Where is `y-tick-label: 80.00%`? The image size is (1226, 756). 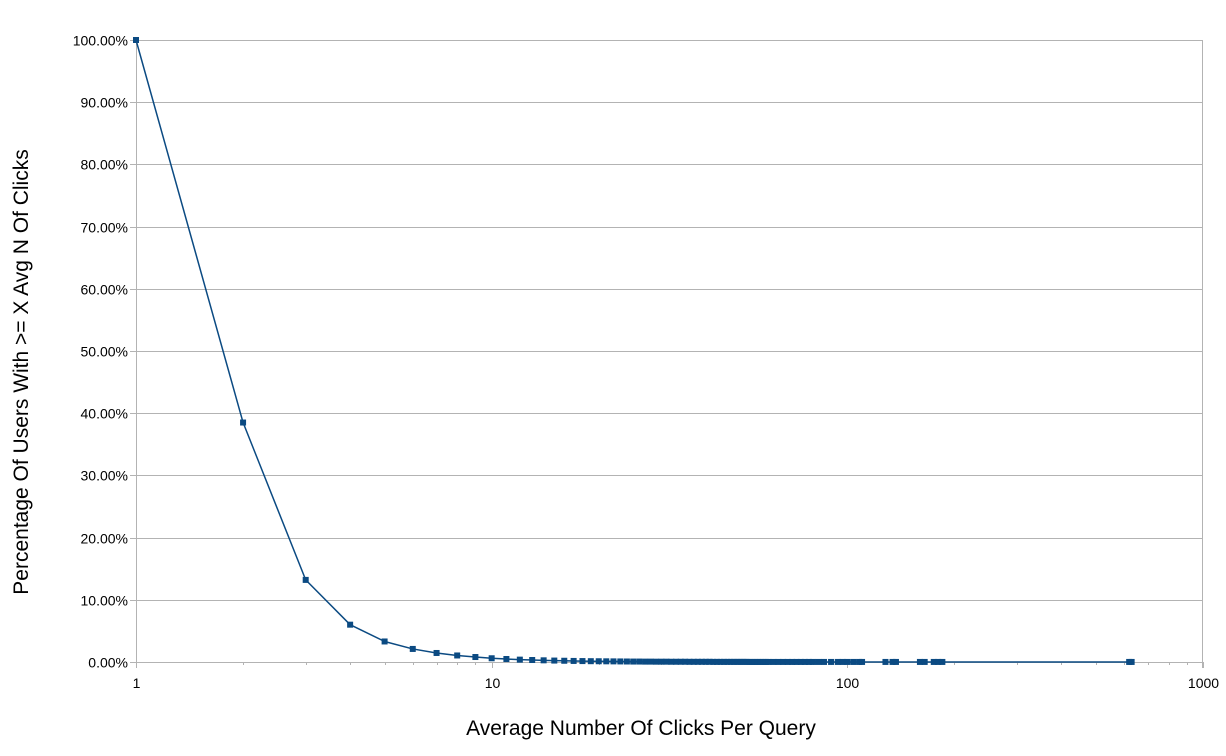
y-tick-label: 80.00% is located at coordinates (104, 165).